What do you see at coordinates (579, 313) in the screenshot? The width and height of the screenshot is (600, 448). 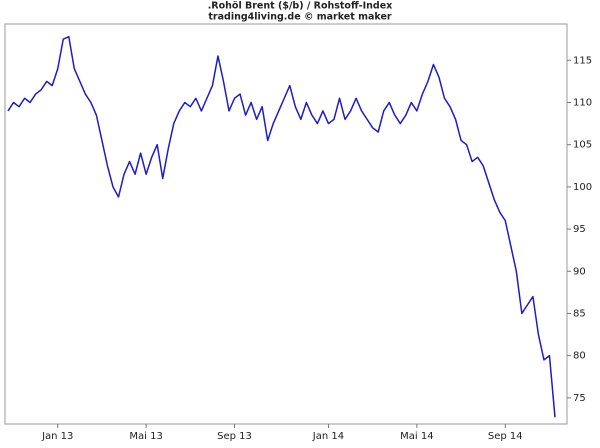 I see `y-tick-label: 85` at bounding box center [579, 313].